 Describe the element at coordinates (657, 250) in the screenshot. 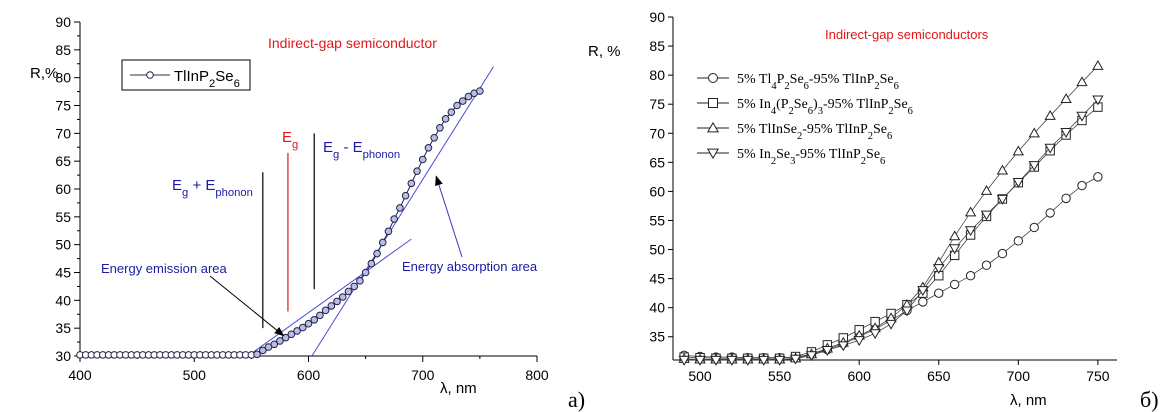

I see `y-tick-label: 50` at that location.